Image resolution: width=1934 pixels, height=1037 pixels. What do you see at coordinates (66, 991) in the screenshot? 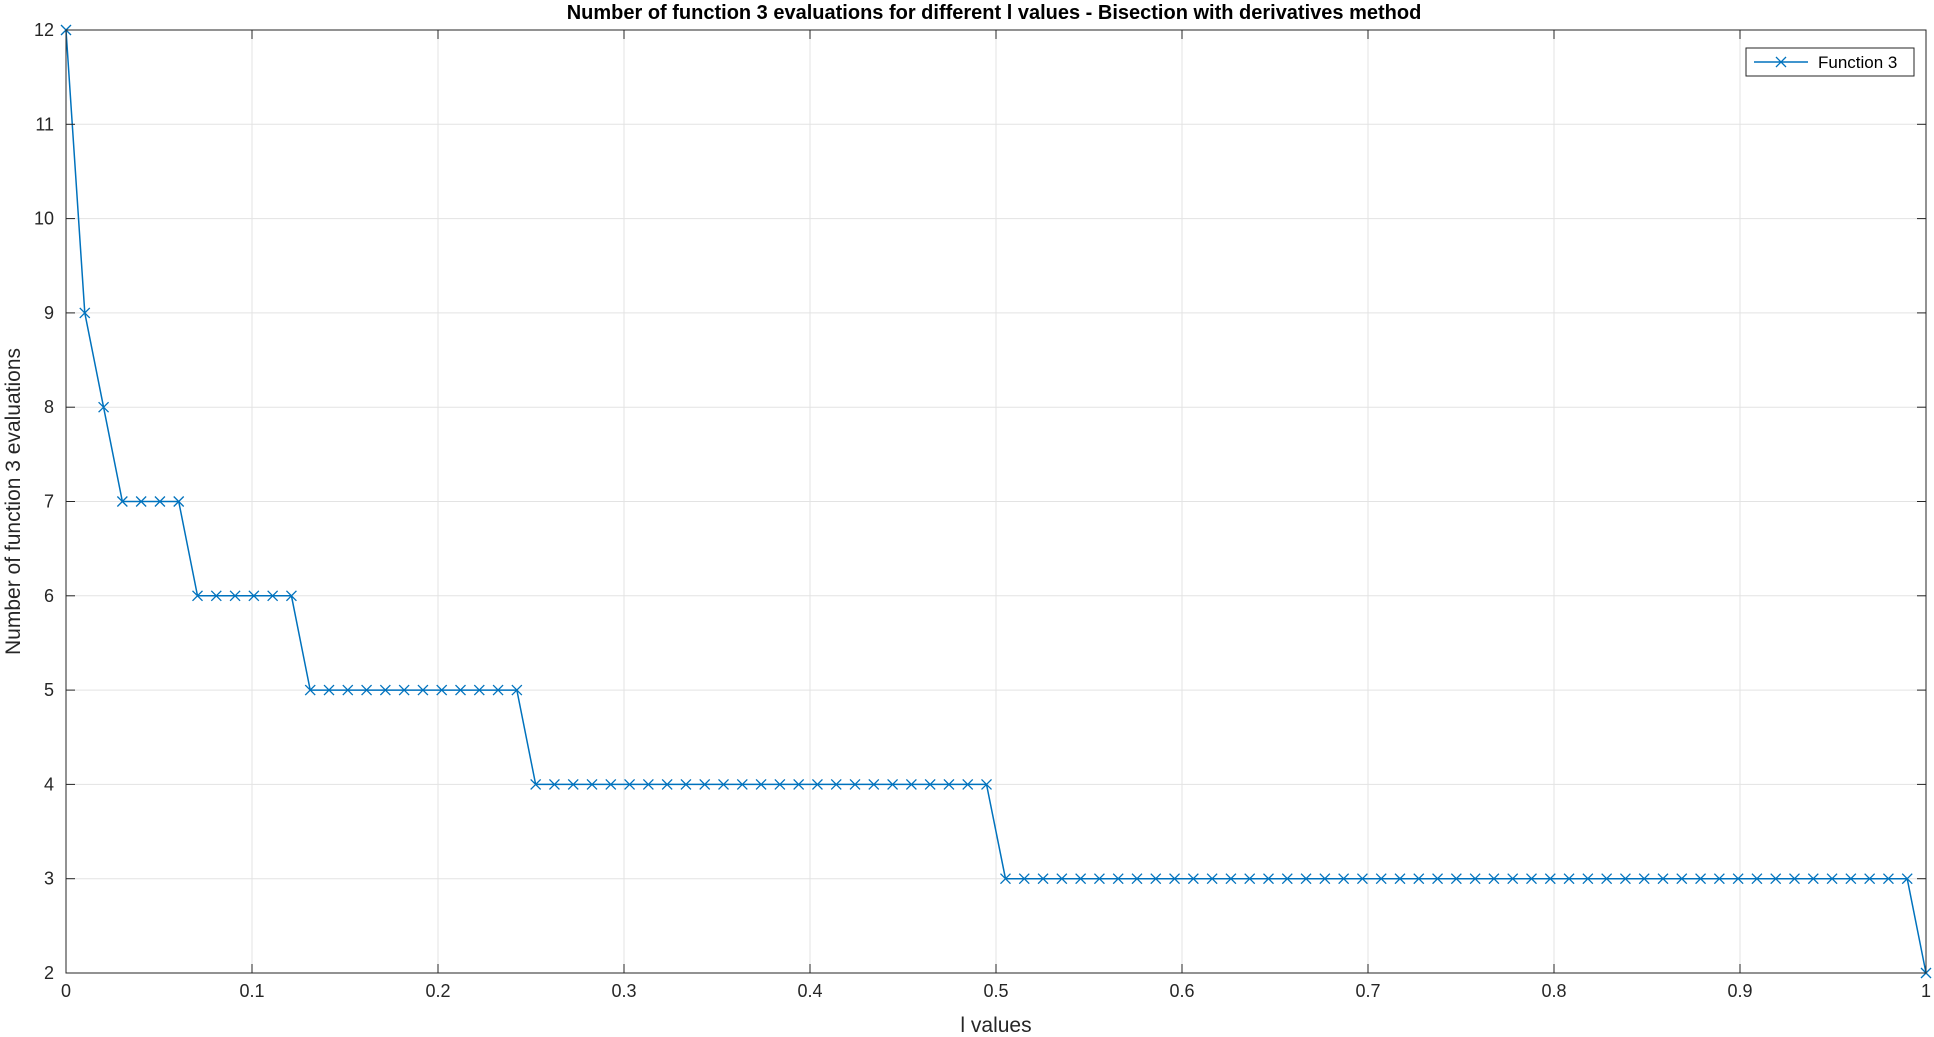
I see `x-tick-label: 0` at bounding box center [66, 991].